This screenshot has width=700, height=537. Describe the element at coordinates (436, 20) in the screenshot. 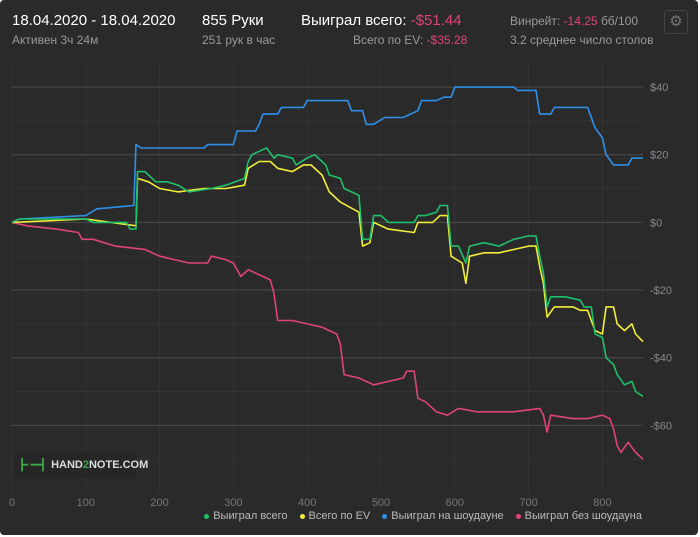

I see `won-value: -$51.44` at that location.